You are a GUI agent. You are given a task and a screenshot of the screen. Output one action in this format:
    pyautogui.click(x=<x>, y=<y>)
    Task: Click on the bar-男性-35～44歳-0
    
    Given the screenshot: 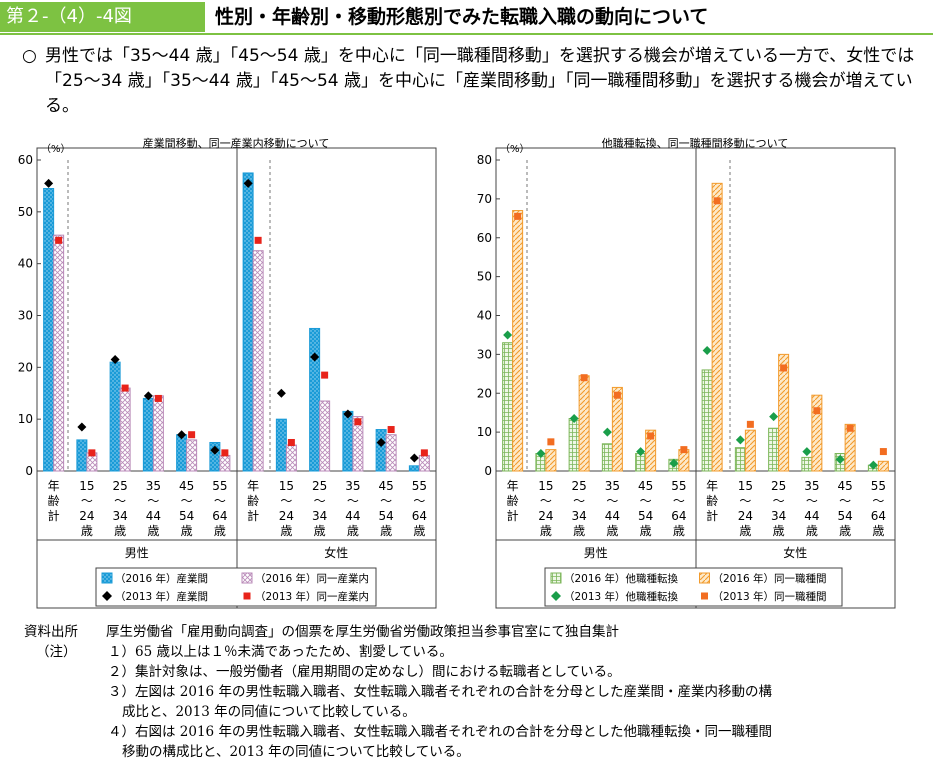 What is the action you would take?
    pyautogui.click(x=148, y=434)
    